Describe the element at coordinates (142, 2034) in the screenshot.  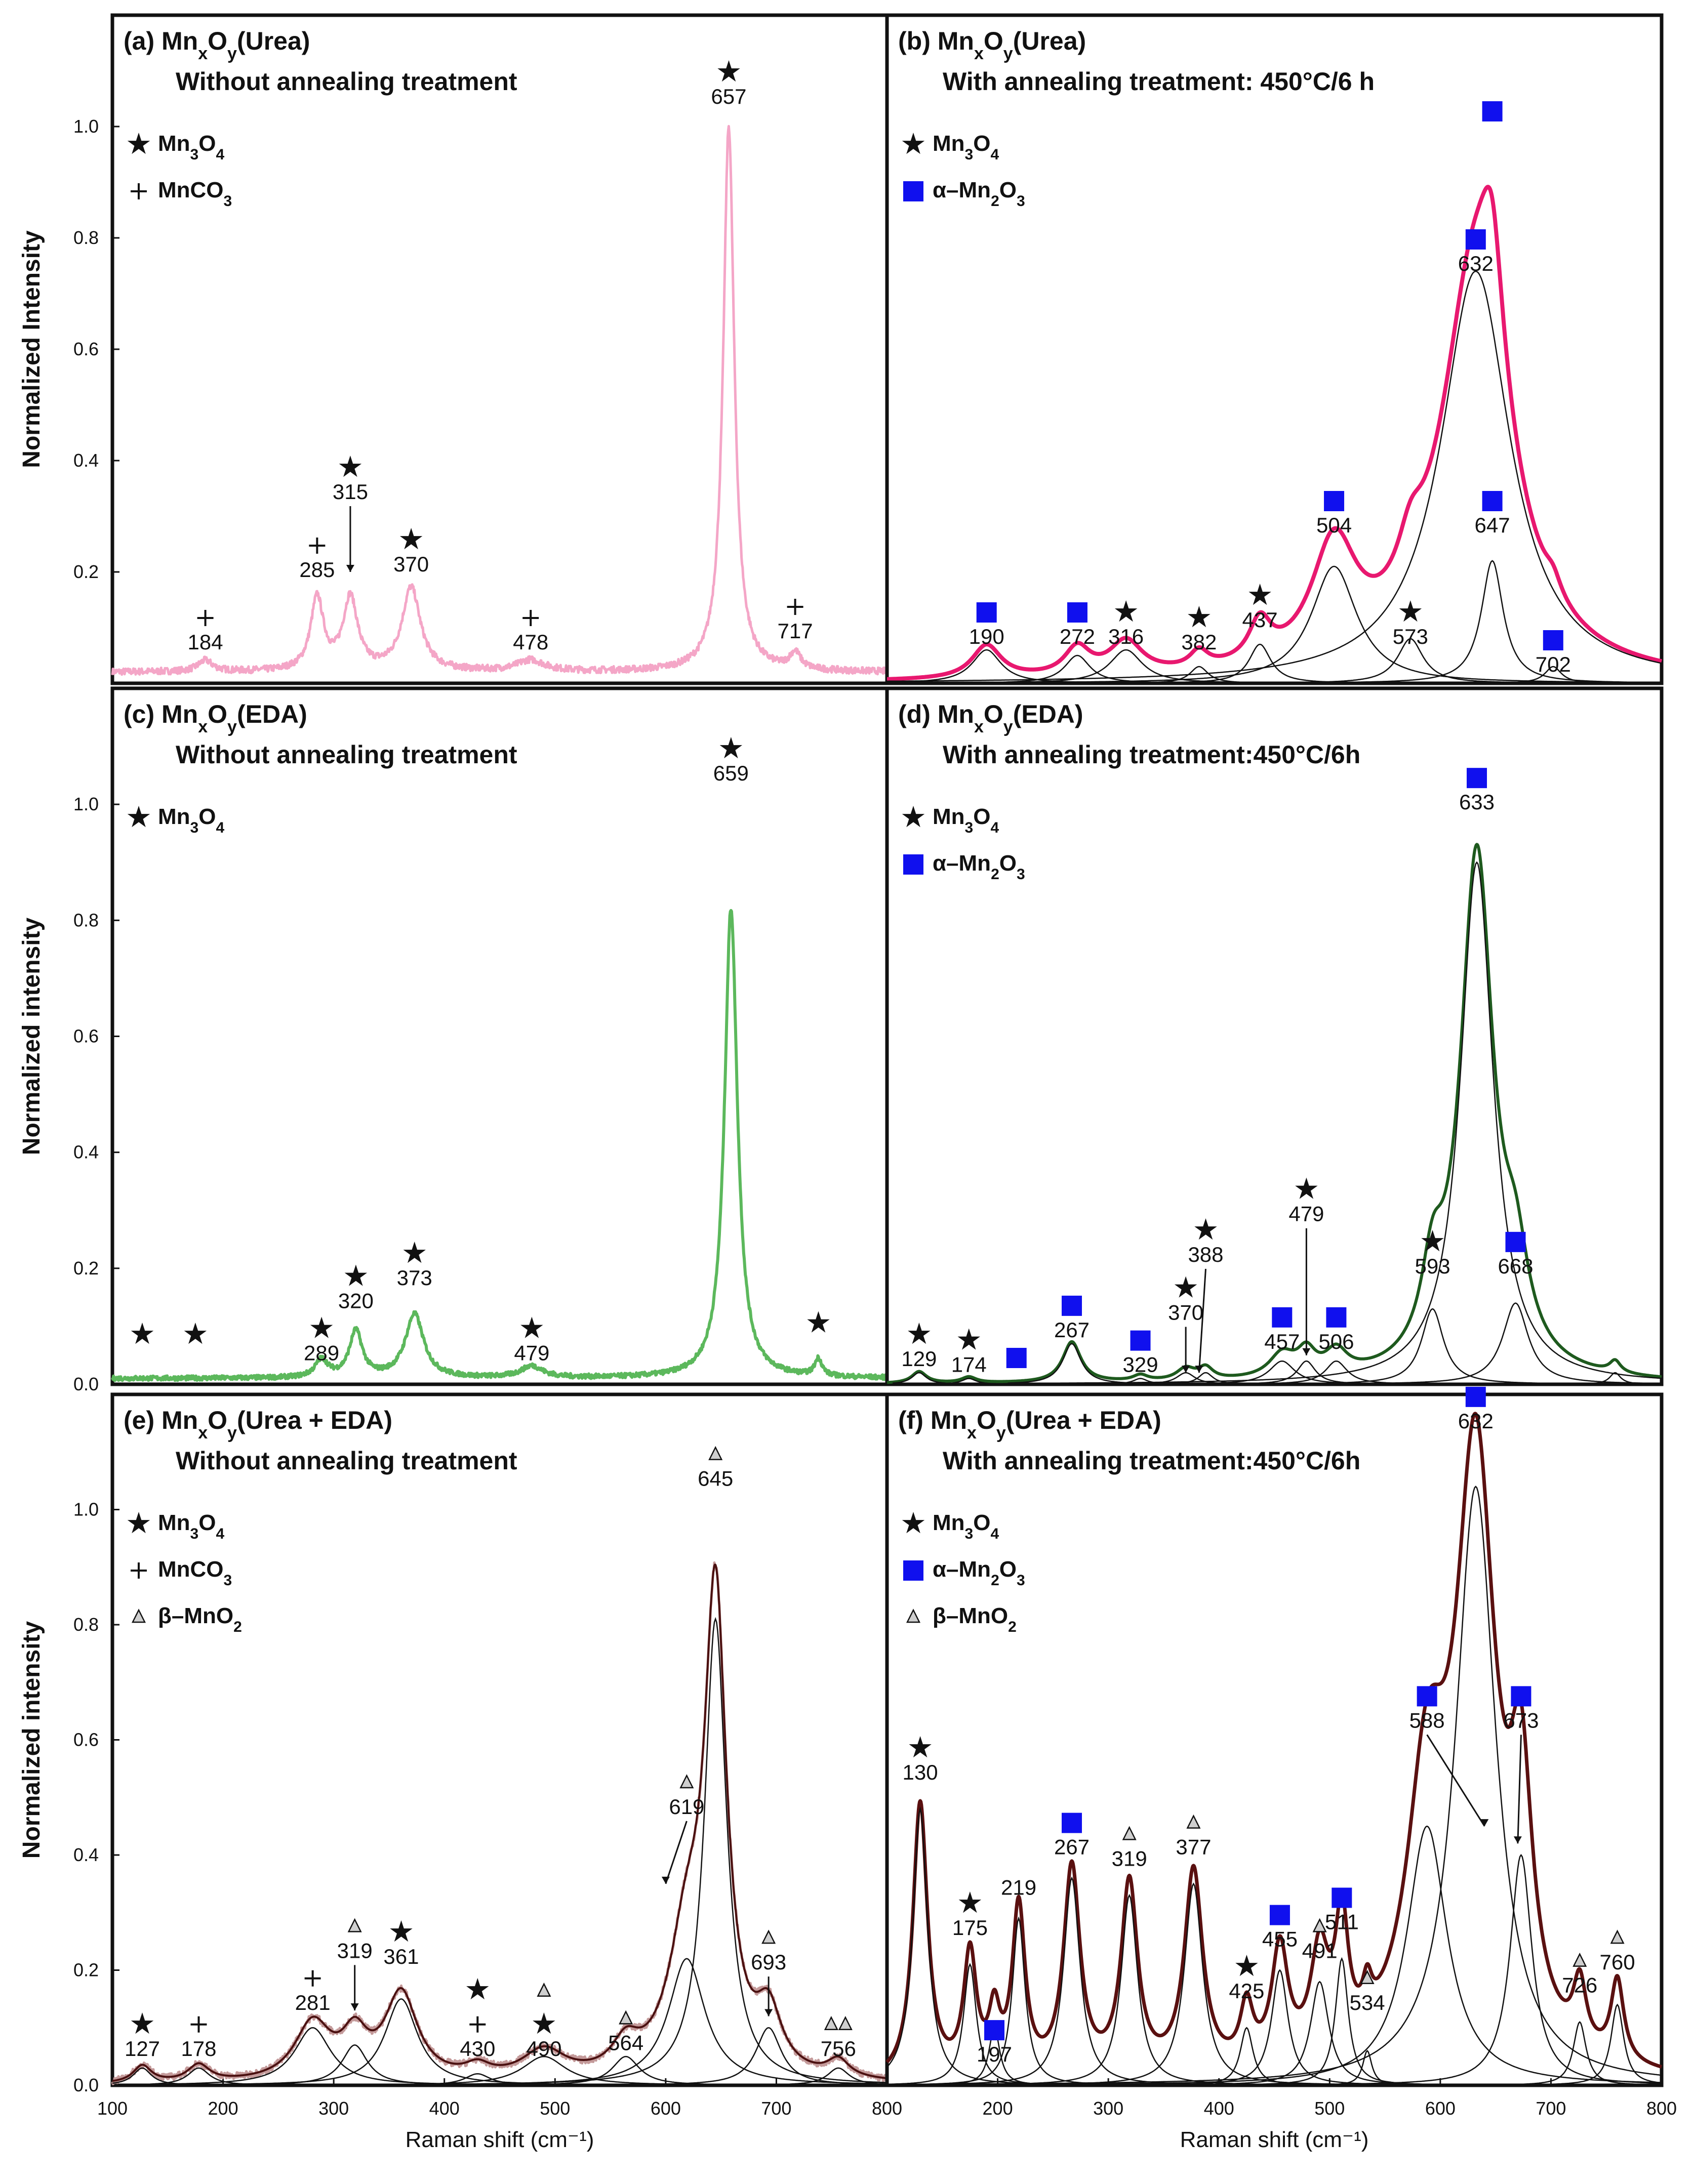
I see `peak-annotation: 127★` at that location.